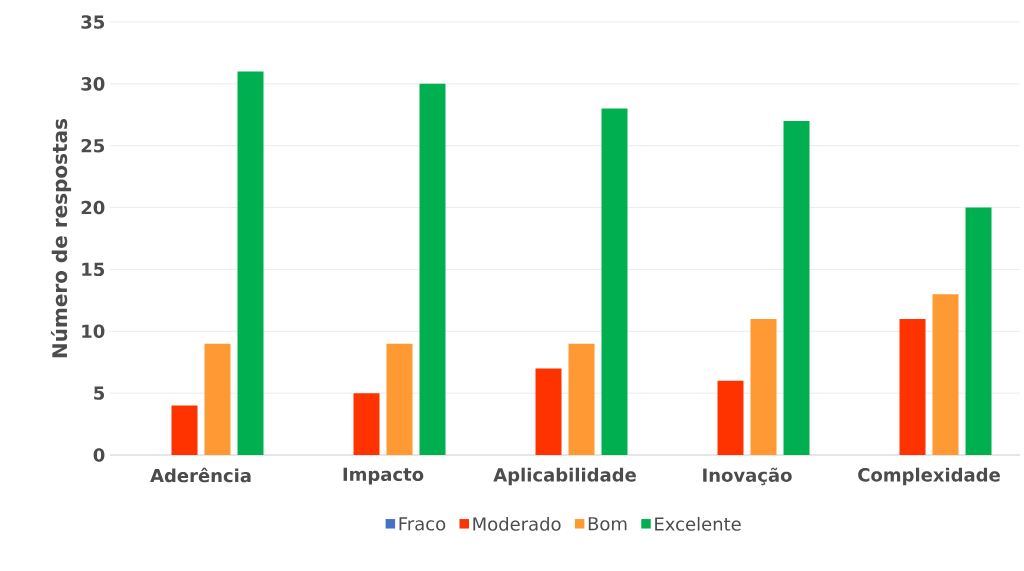  Describe the element at coordinates (747, 476) in the screenshot. I see `x-tick-label: Inovação` at that location.